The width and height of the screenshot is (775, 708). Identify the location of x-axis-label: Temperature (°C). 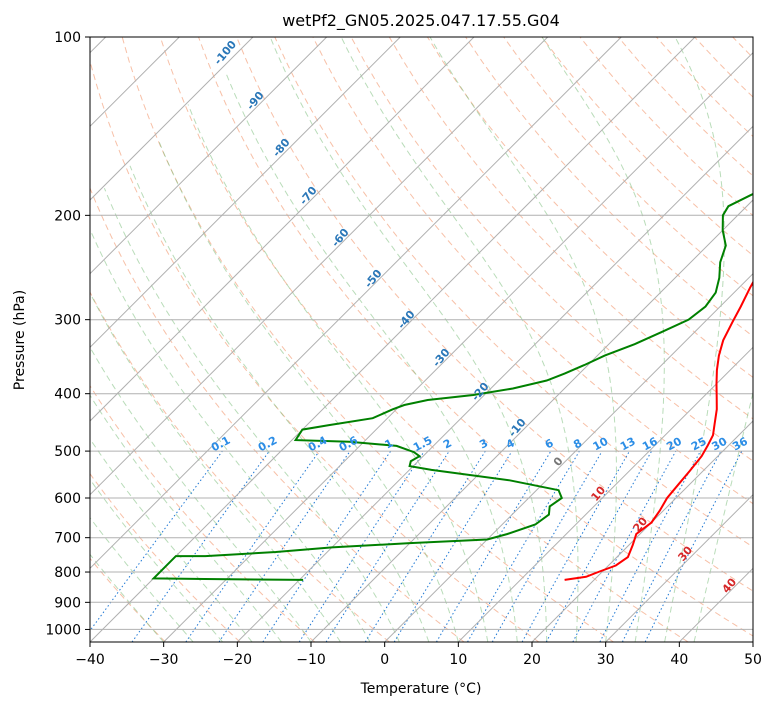
(421, 689).